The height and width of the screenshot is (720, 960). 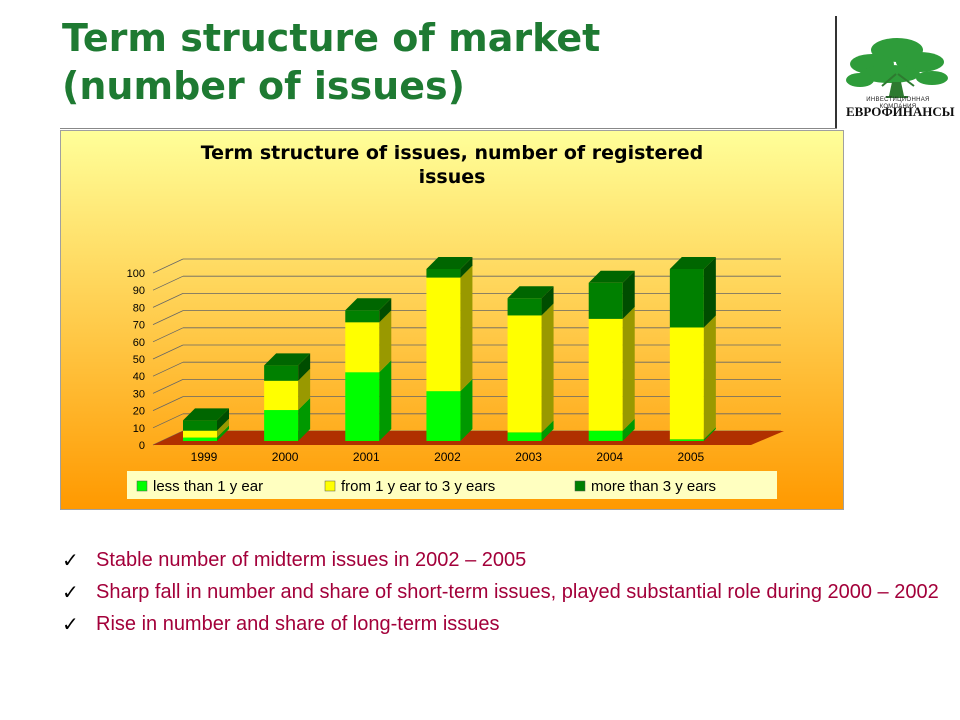 I want to click on chart-title-line: issues, so click(x=452, y=177).